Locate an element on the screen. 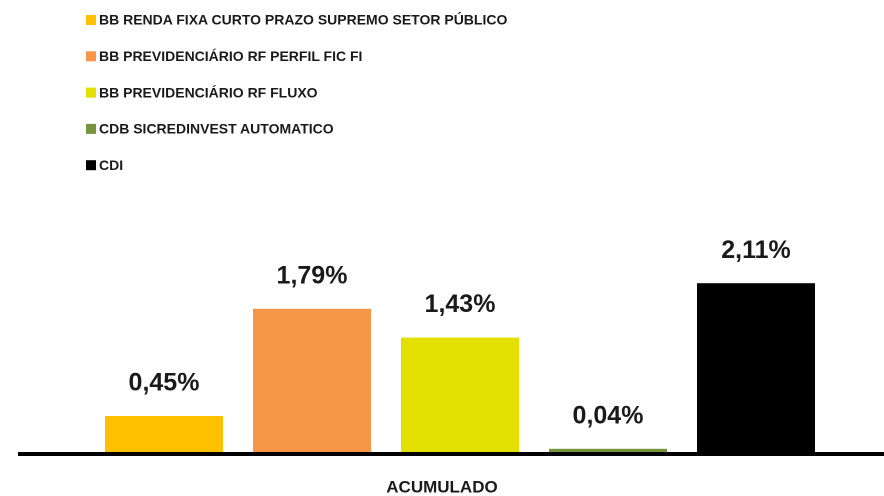 This screenshot has width=884, height=496. category-label: ACUMULADO is located at coordinates (441, 486).